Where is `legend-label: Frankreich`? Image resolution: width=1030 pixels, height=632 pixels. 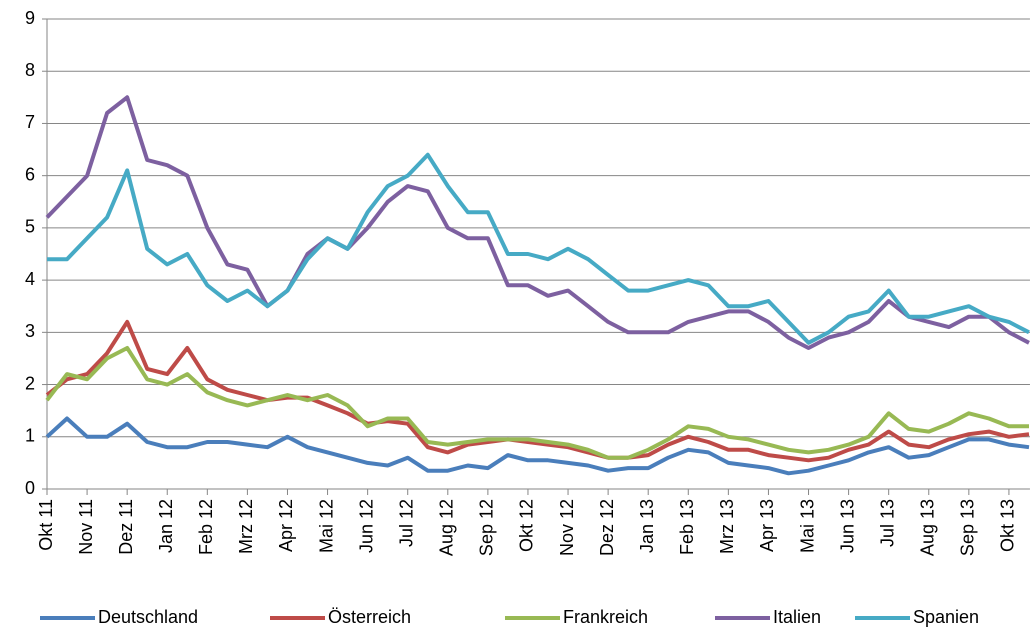
legend-label: Frankreich is located at coordinates (605, 617).